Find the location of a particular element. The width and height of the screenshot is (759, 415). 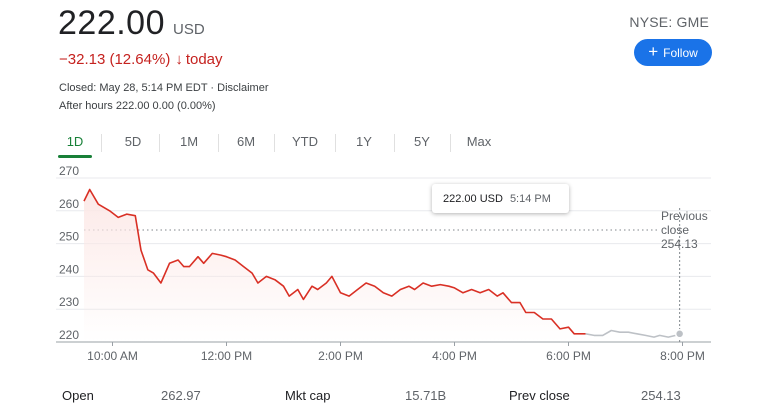

stat-label-open: Open is located at coordinates (78, 395).